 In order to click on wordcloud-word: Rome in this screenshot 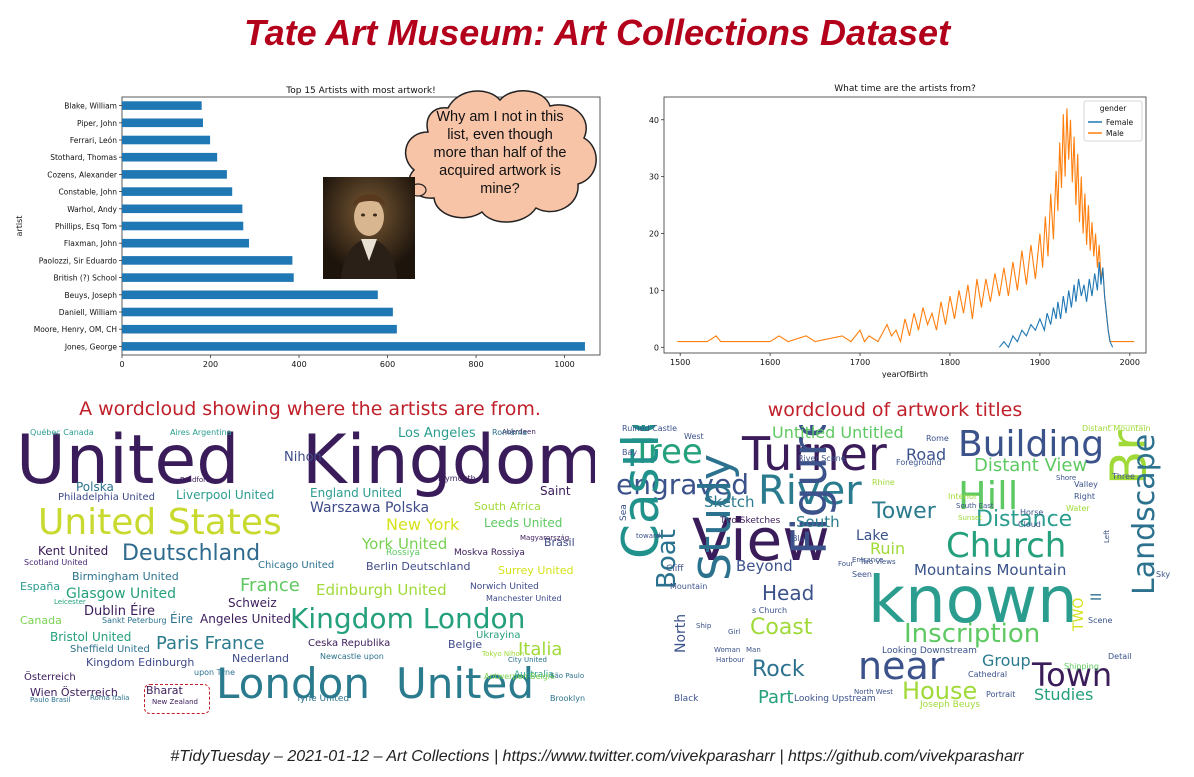, I will do `click(937, 438)`.